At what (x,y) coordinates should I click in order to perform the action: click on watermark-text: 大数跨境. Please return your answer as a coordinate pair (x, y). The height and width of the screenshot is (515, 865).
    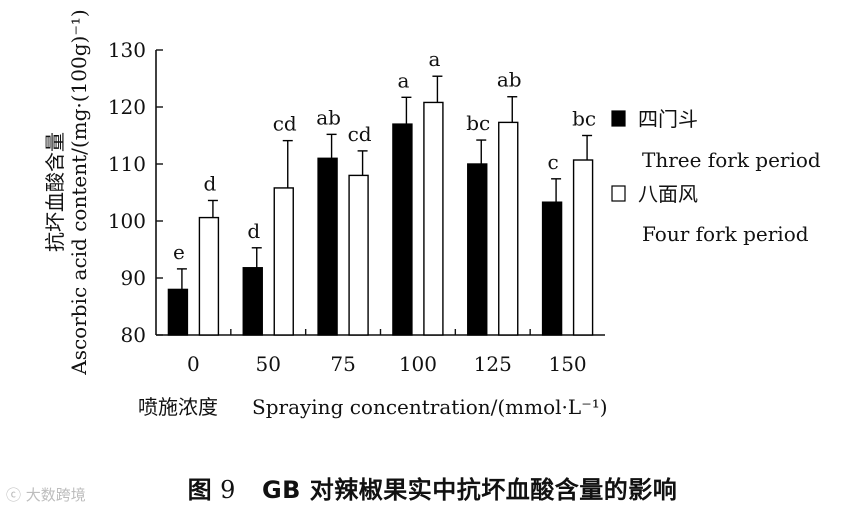
    Looking at the image, I should click on (55, 495).